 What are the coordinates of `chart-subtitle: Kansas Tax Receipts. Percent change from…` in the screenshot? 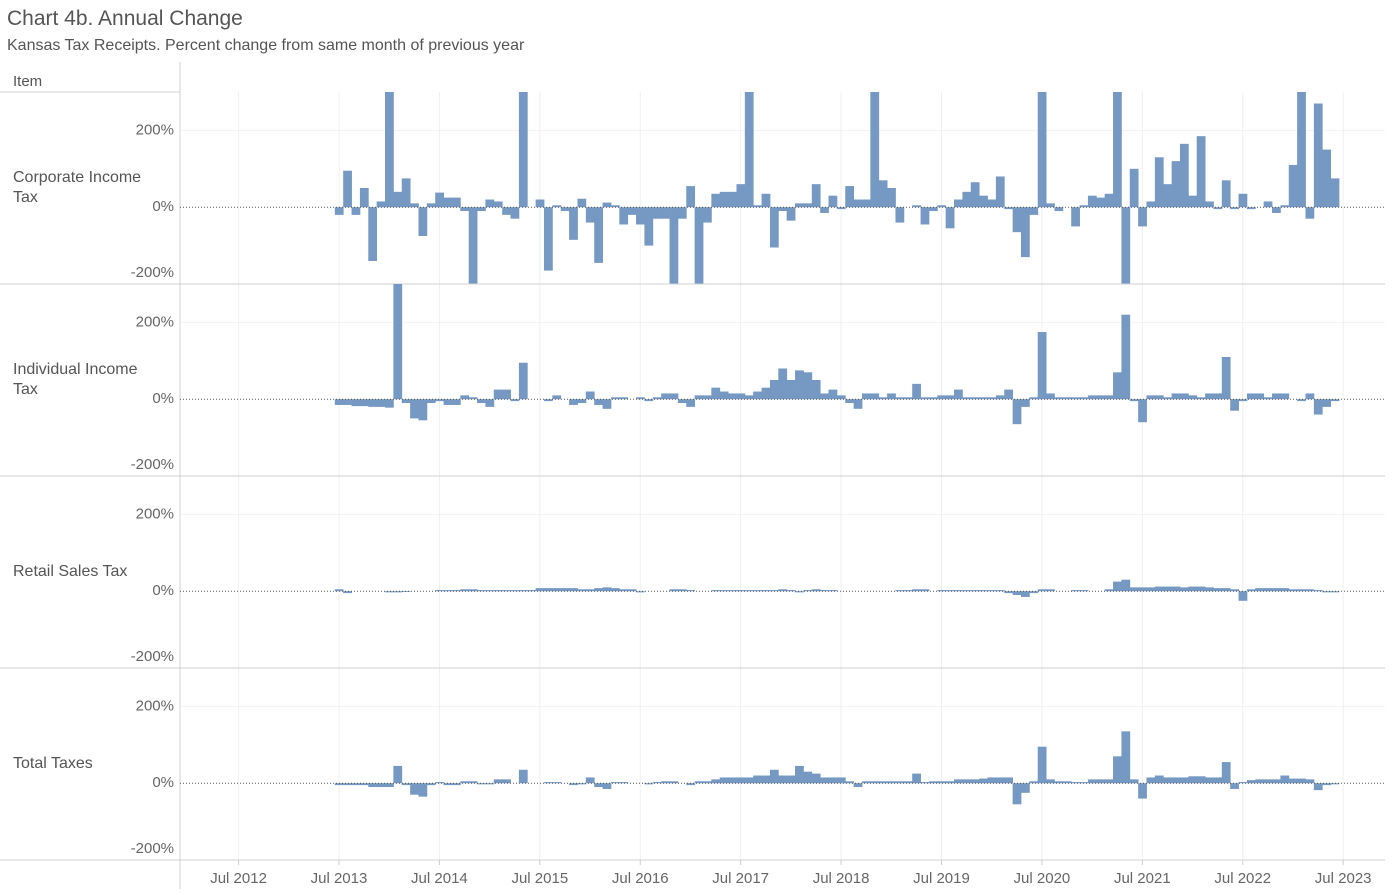 It's located at (266, 45).